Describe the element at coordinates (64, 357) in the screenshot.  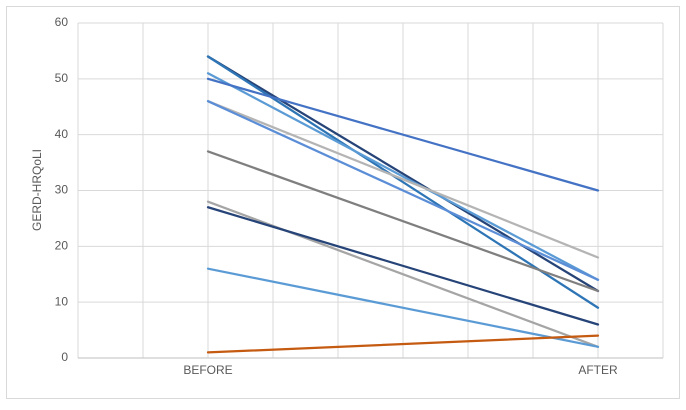
I see `y-tick-label: 0` at that location.